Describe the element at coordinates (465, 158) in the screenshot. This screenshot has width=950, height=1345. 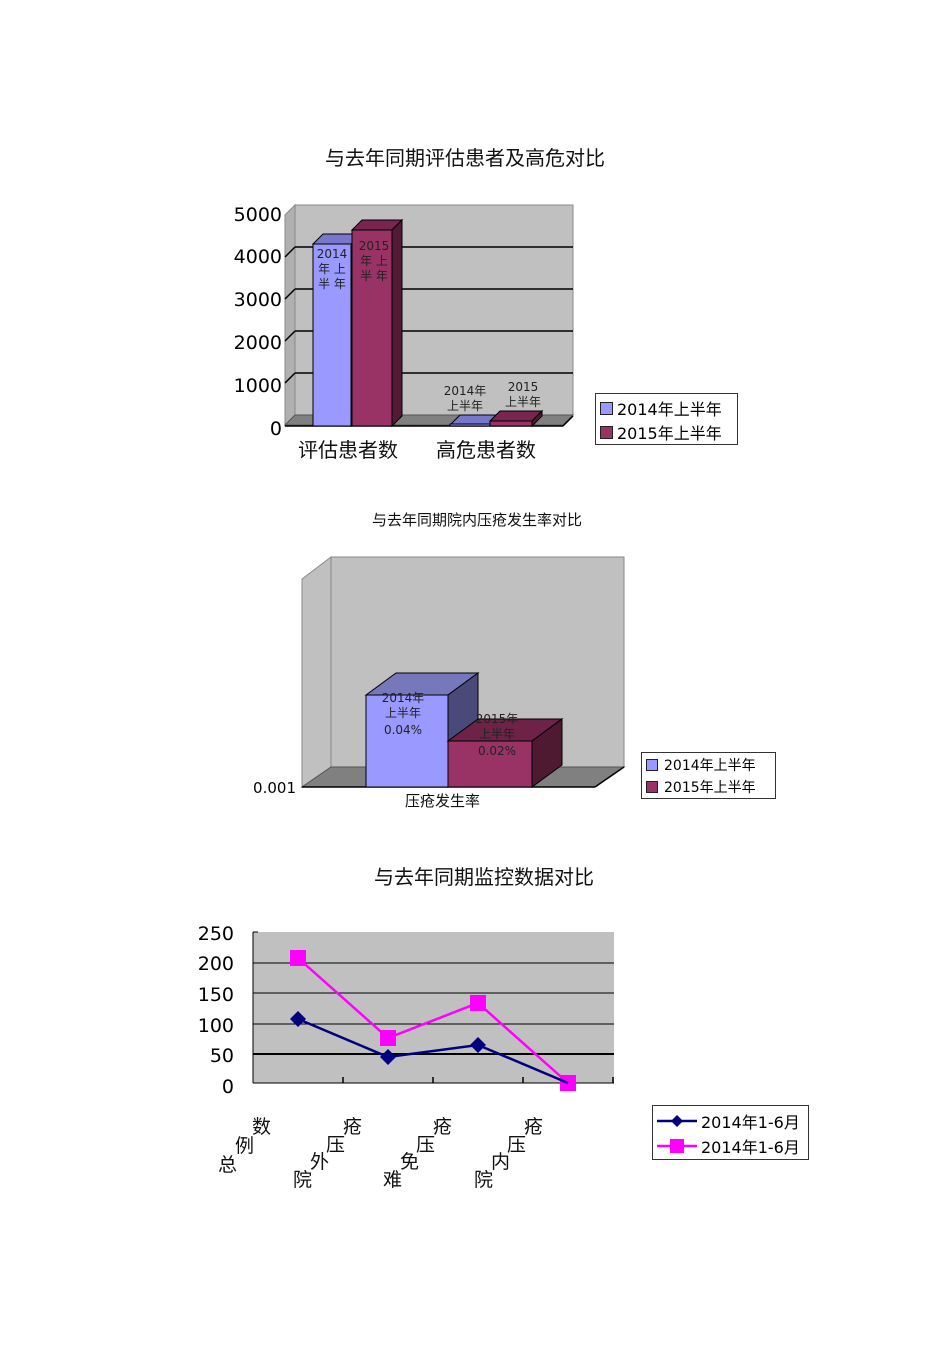
I see `chart1-title: 与去年同期评估患者及高危对比` at that location.